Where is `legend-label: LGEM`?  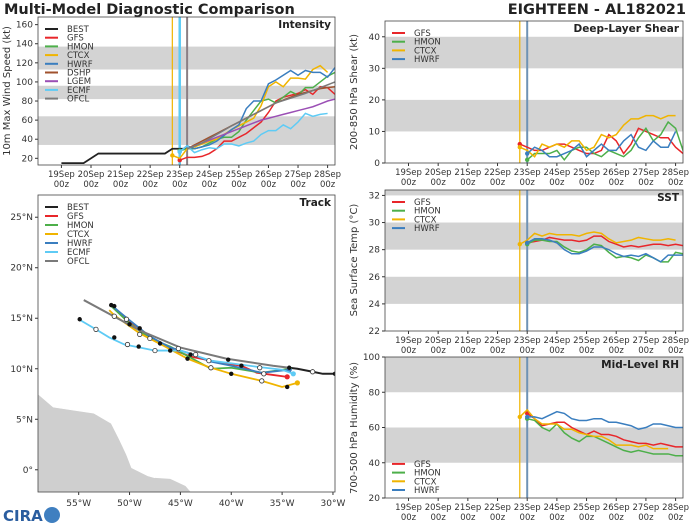 legend-label: LGEM is located at coordinates (79, 82).